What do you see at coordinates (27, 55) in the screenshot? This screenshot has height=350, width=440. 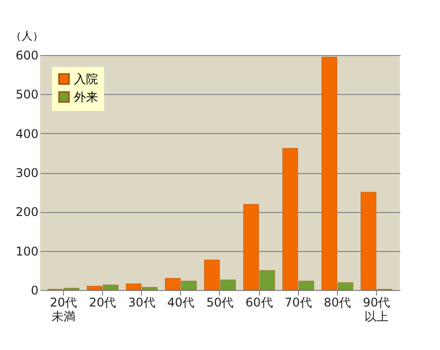 I see `y-tick-label: 600` at bounding box center [27, 55].